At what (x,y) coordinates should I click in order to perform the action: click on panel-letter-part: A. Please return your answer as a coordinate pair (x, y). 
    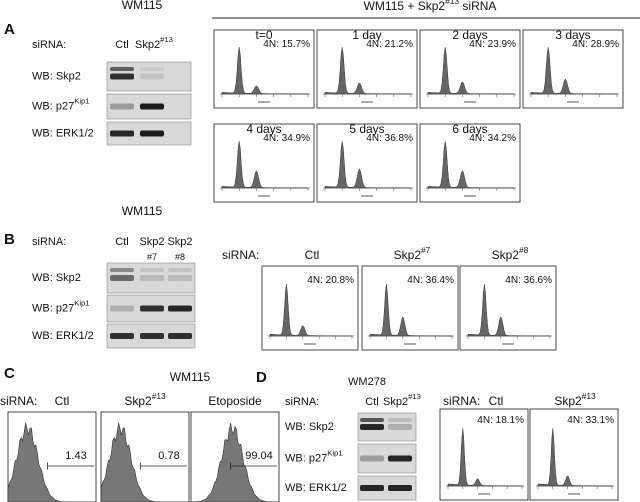
    Looking at the image, I should click on (9, 29).